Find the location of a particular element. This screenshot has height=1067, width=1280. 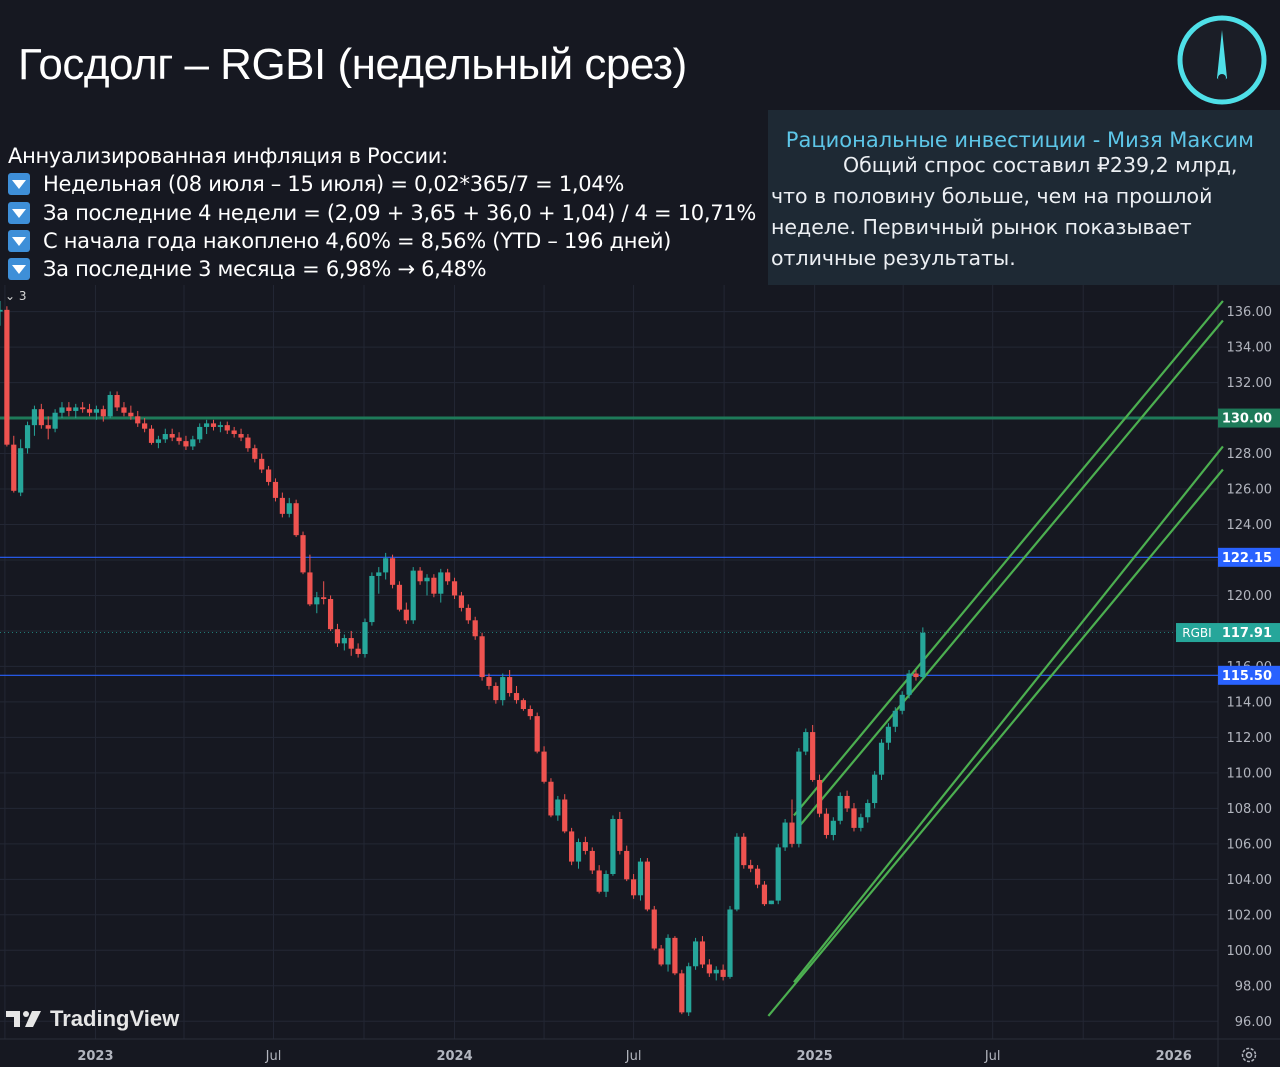

time-tick-label: 2024 is located at coordinates (454, 1056).